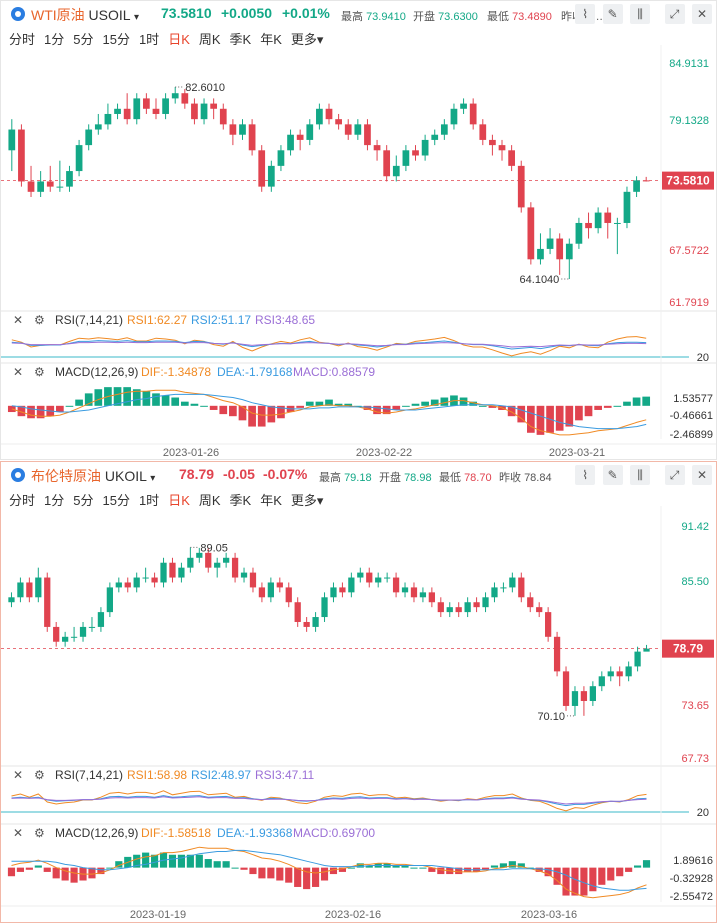 This screenshot has width=717, height=923. Describe the element at coordinates (93, 476) in the screenshot. I see `instrument-name: 布伦特原油 UKOIL ▾` at that location.